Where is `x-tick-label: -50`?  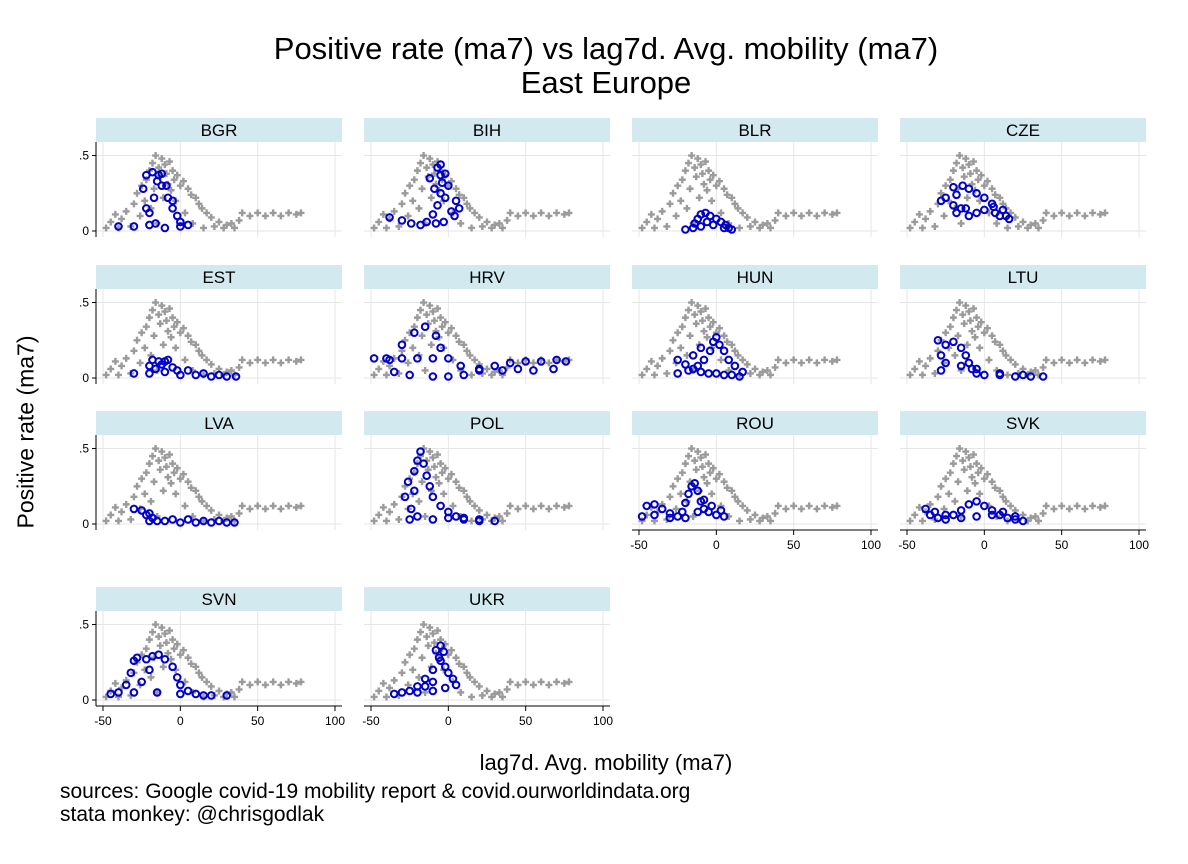 x-tick-label: -50 is located at coordinates (639, 545).